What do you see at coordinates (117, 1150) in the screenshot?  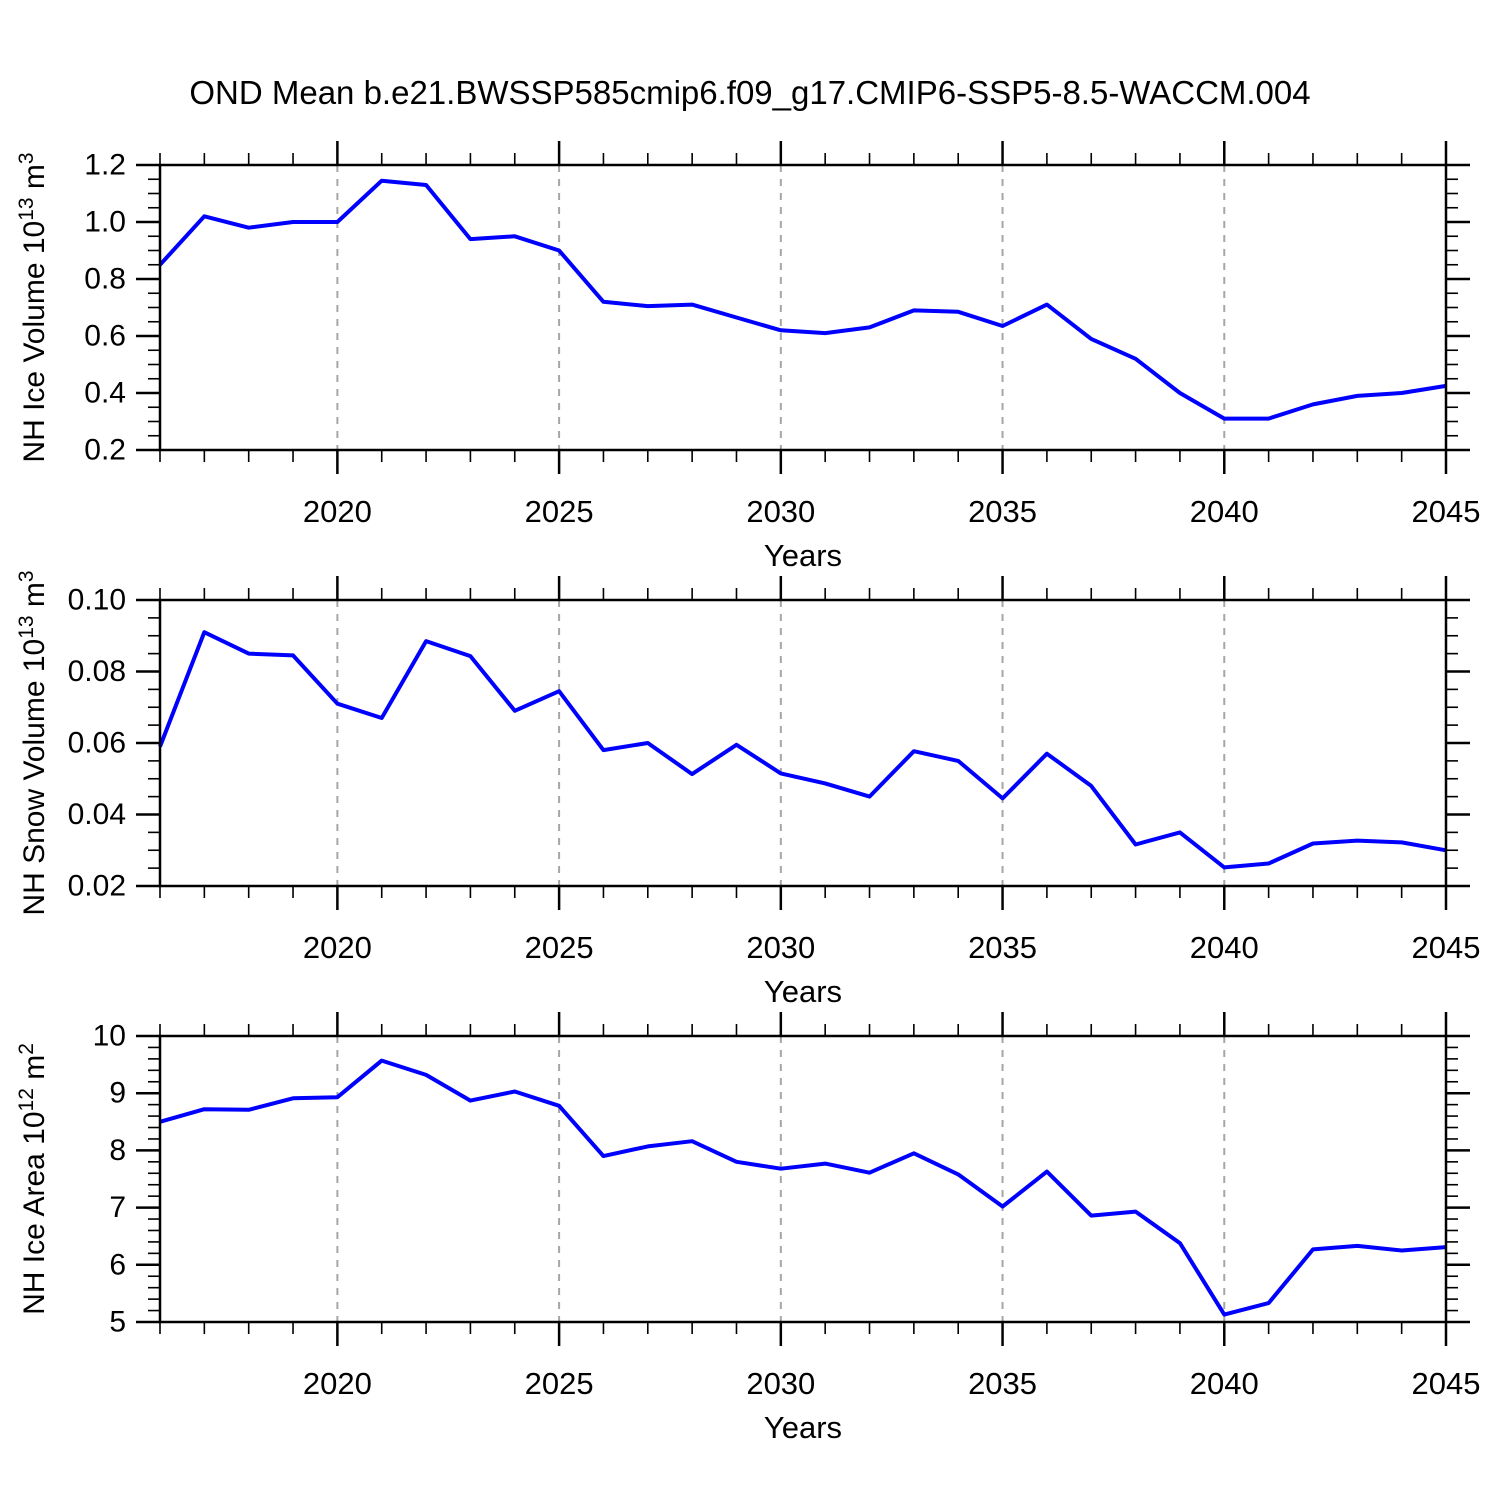 I see `y-tick-label: 8` at bounding box center [117, 1150].